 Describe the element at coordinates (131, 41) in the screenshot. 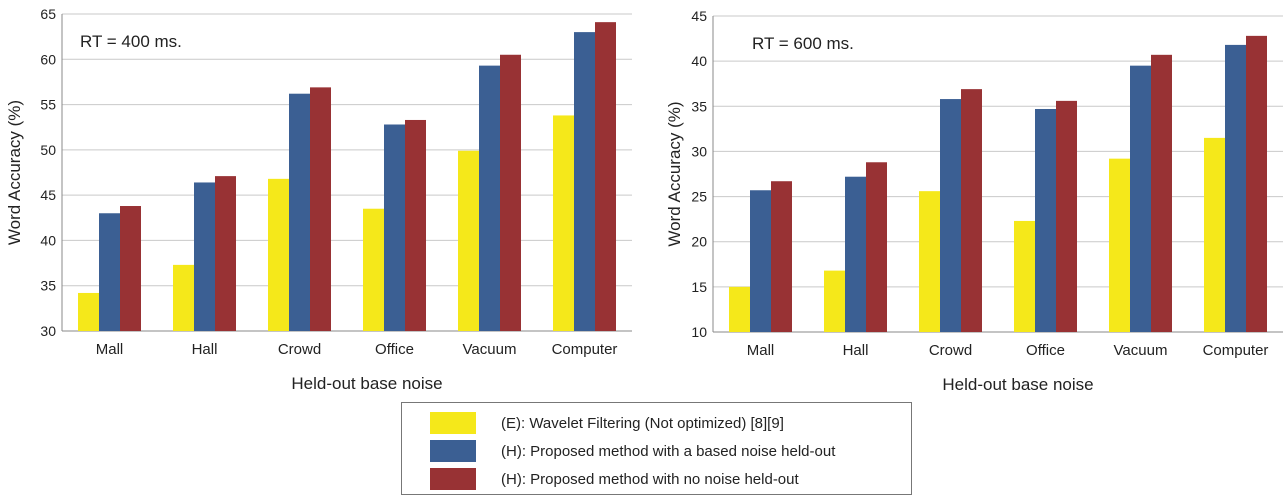

I see `rt-annotation: RT = 400 ms.` at that location.